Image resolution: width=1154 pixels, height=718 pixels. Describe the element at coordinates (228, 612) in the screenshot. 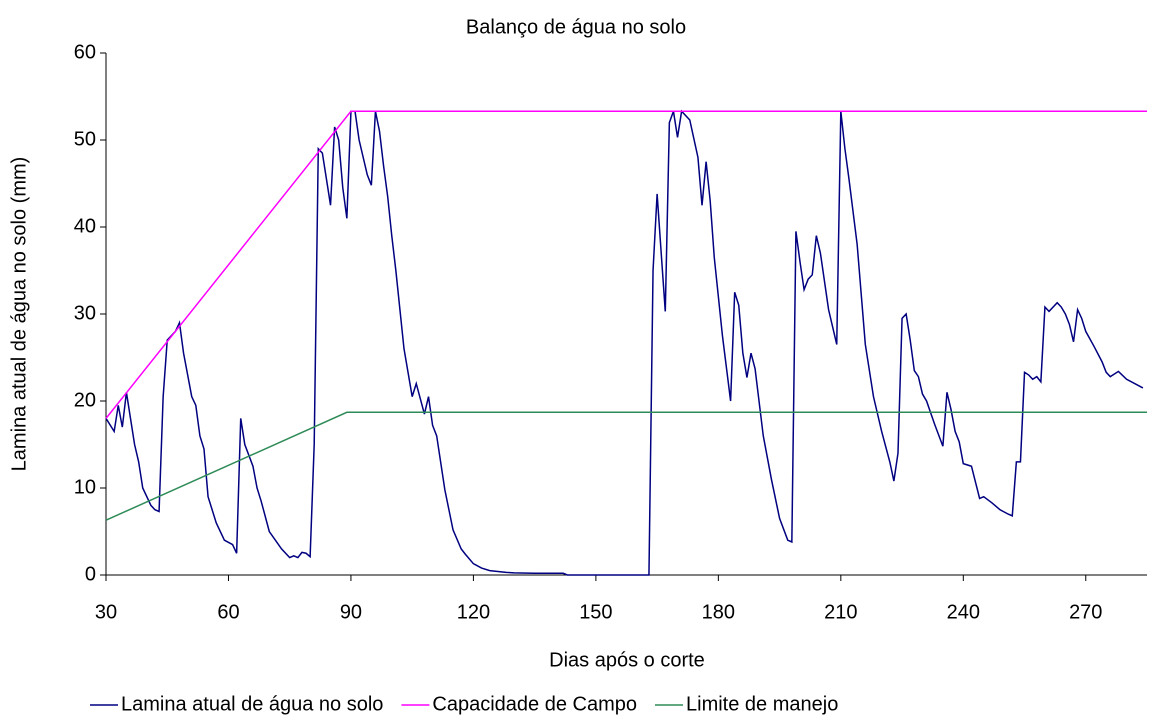

I see `x-tick-label: 60` at that location.